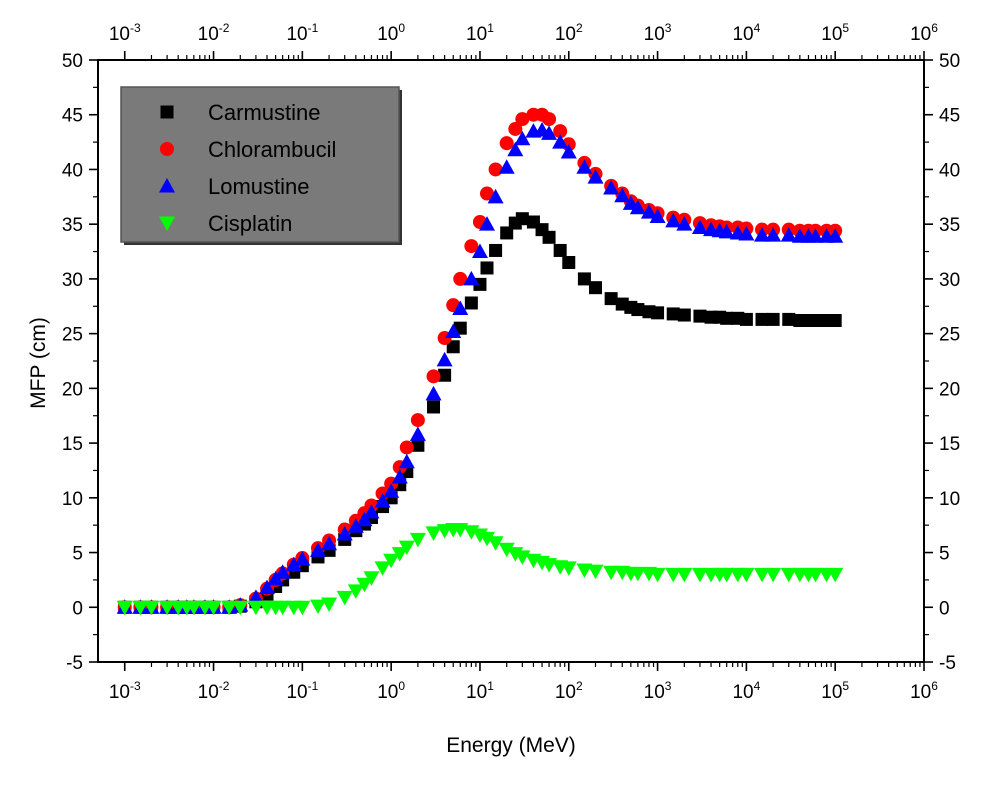  What do you see at coordinates (949, 116) in the screenshot?
I see `y-tick-label-right: 45` at bounding box center [949, 116].